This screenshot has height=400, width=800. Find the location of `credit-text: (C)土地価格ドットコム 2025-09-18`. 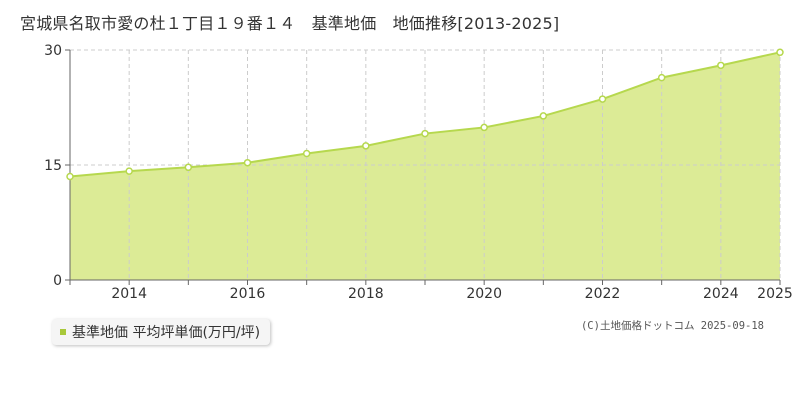

credit-text: (C)土地価格ドットコム 2025-09-18 is located at coordinates (672, 326).